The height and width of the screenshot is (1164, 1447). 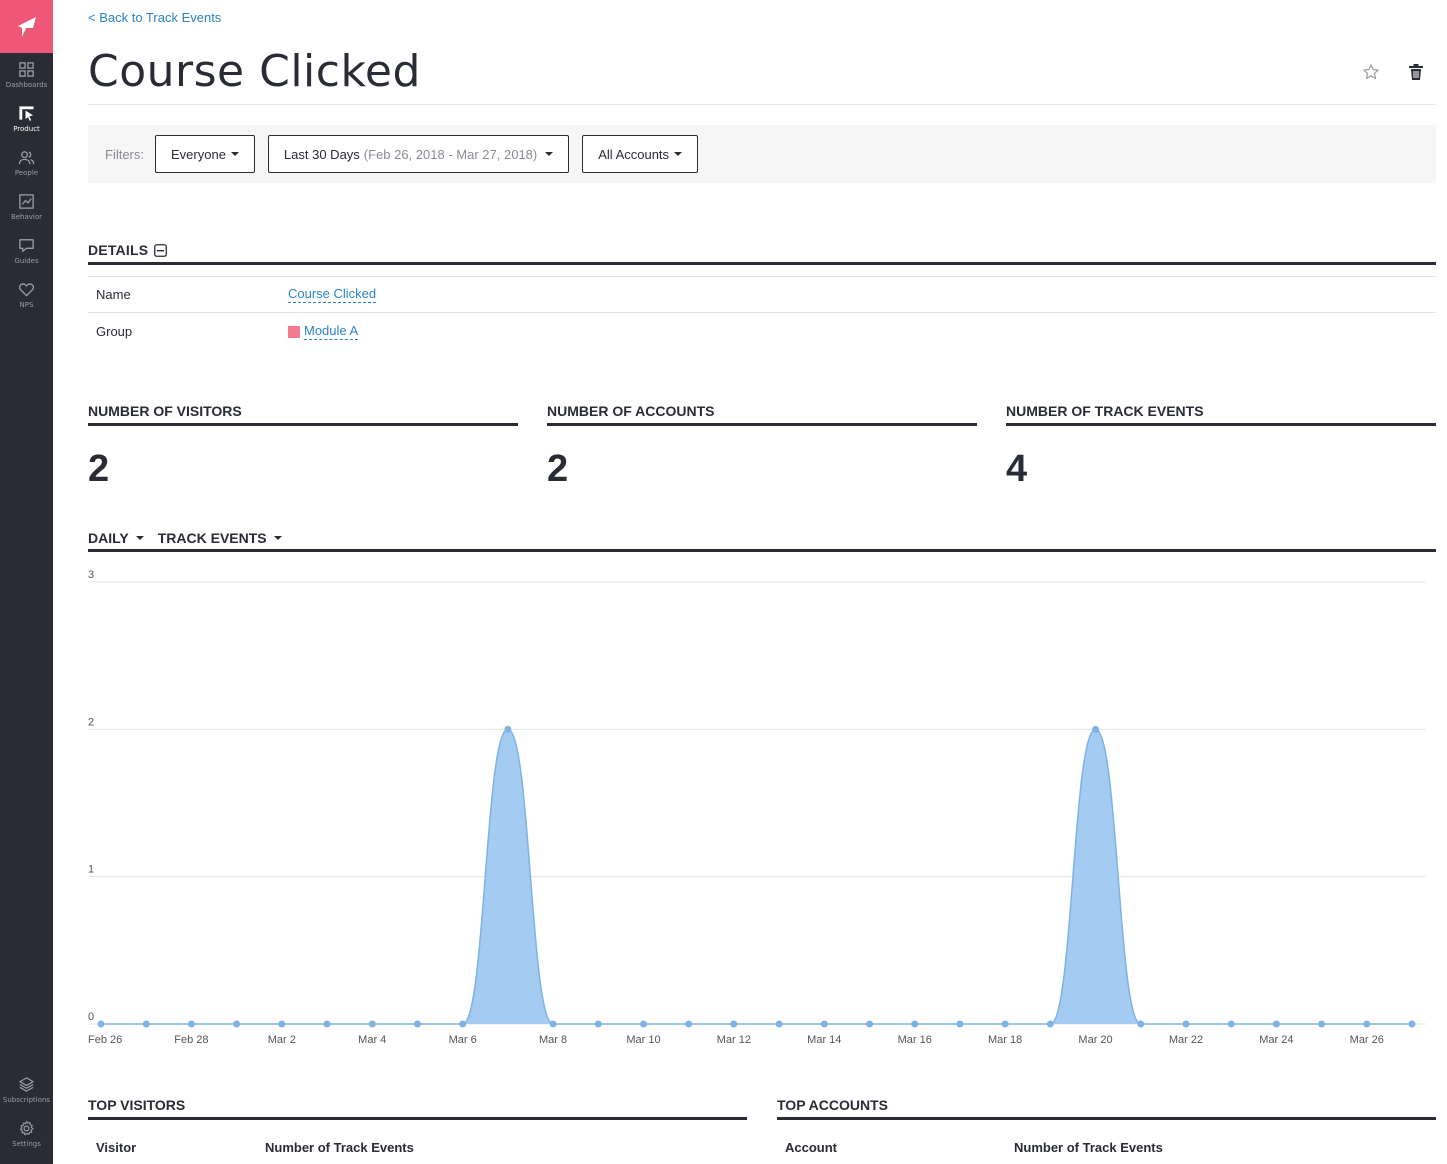 What do you see at coordinates (191, 1040) in the screenshot?
I see `x-tick-label: Feb 28` at bounding box center [191, 1040].